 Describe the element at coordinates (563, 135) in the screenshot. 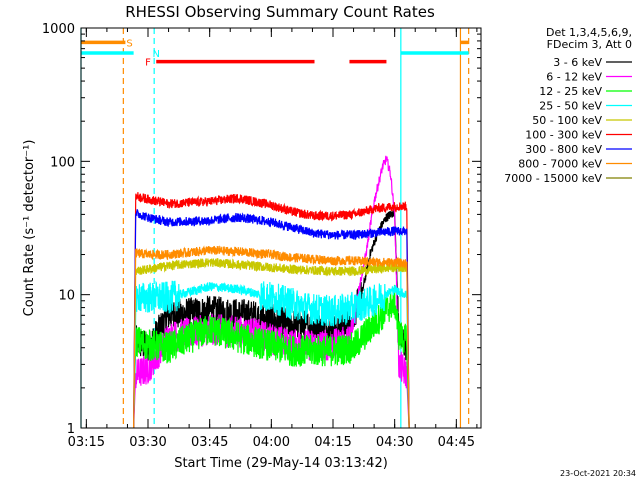

I see `legend-label-5: 100 - 300 keV` at that location.